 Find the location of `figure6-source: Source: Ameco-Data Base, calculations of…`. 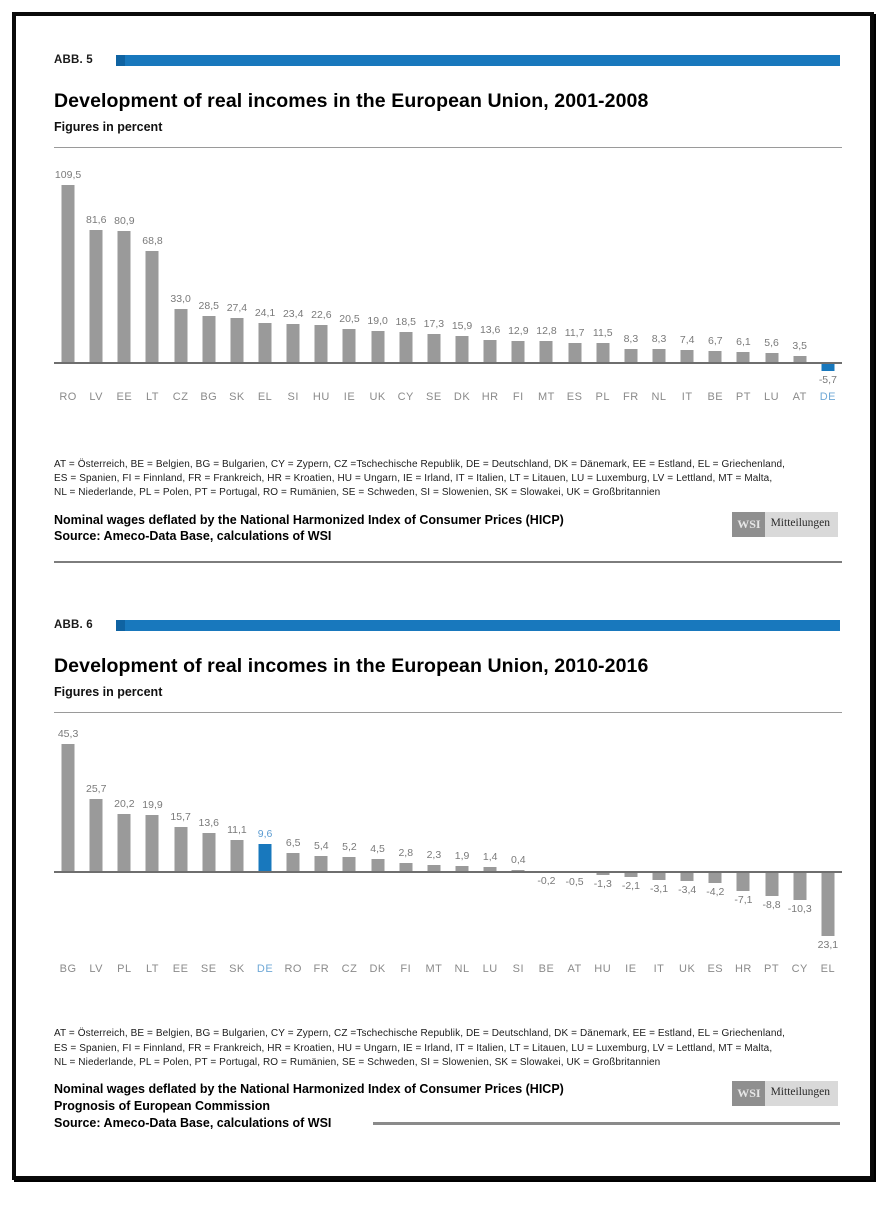

figure6-source: Source: Ameco-Data Base, calculations of… is located at coordinates (193, 1122).